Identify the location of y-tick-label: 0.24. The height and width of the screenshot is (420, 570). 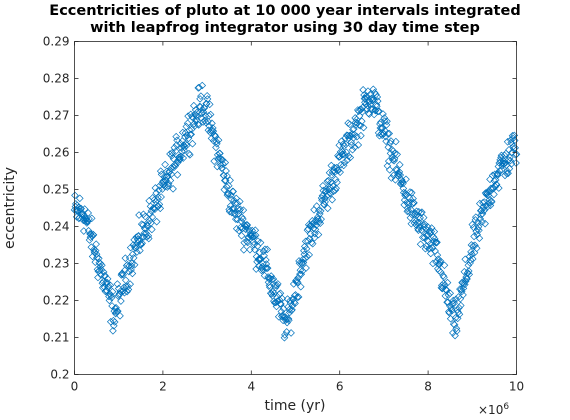
(56, 227).